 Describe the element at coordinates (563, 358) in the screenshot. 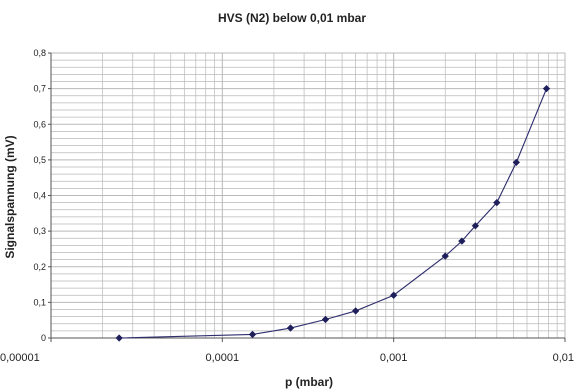

I see `x-tick-label: 0,01` at that location.